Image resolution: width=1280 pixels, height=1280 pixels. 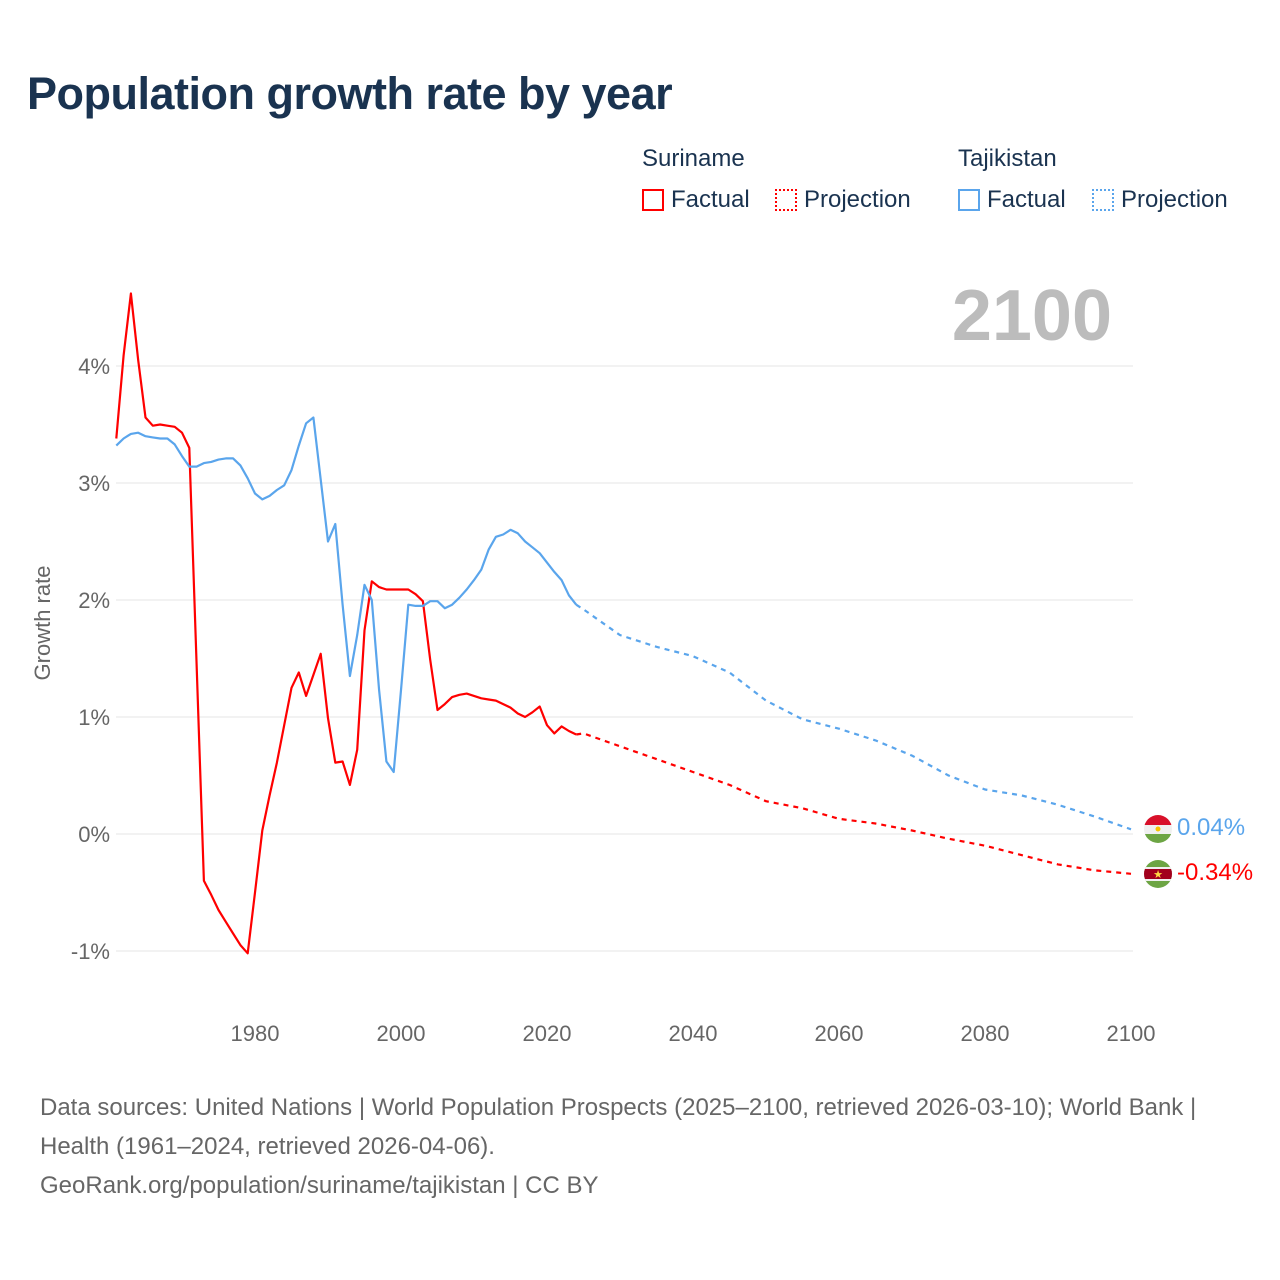 I want to click on x-tick-label: 2020, so click(x=547, y=1033).